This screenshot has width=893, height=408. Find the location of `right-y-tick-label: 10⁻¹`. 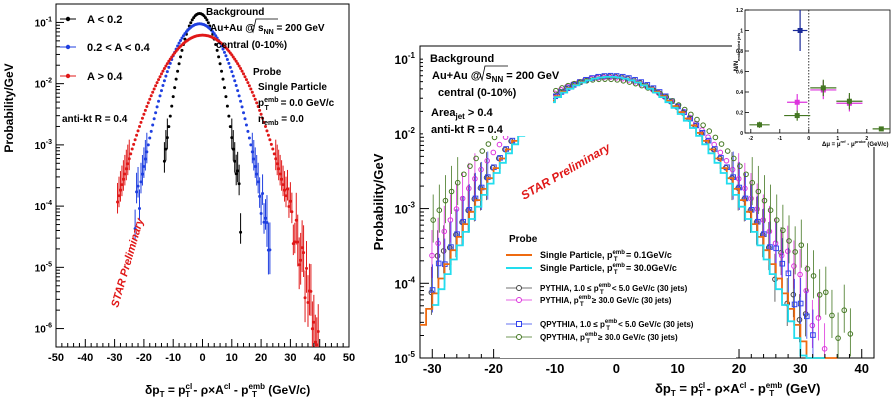

right-y-tick-label: 10⁻¹ is located at coordinates (405, 59).